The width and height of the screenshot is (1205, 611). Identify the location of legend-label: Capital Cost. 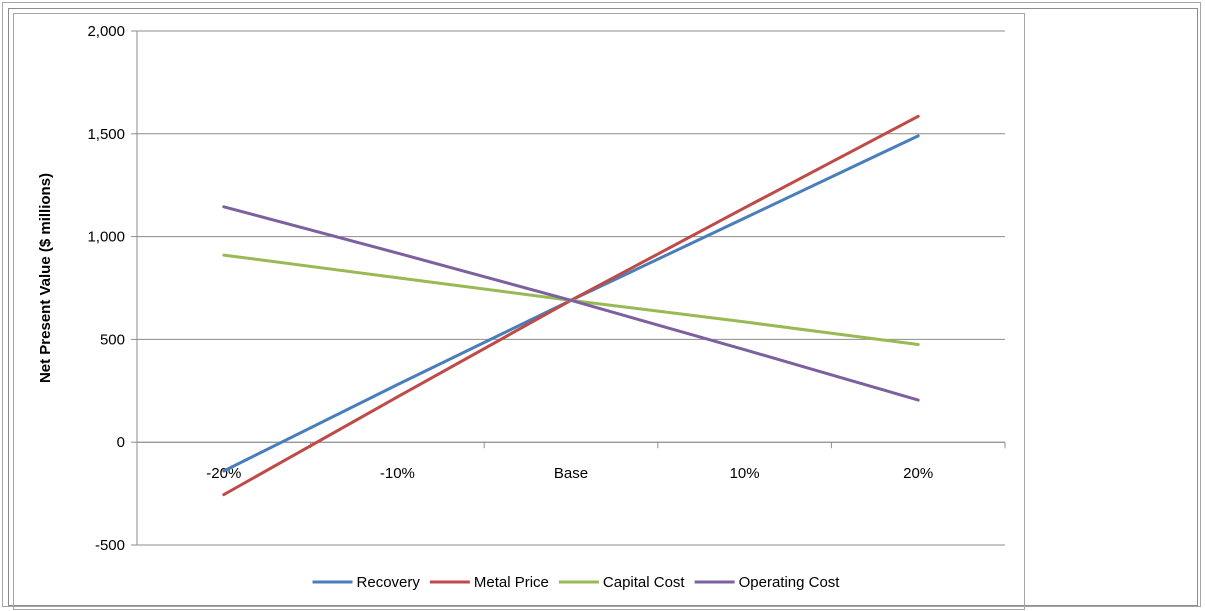
(644, 582).